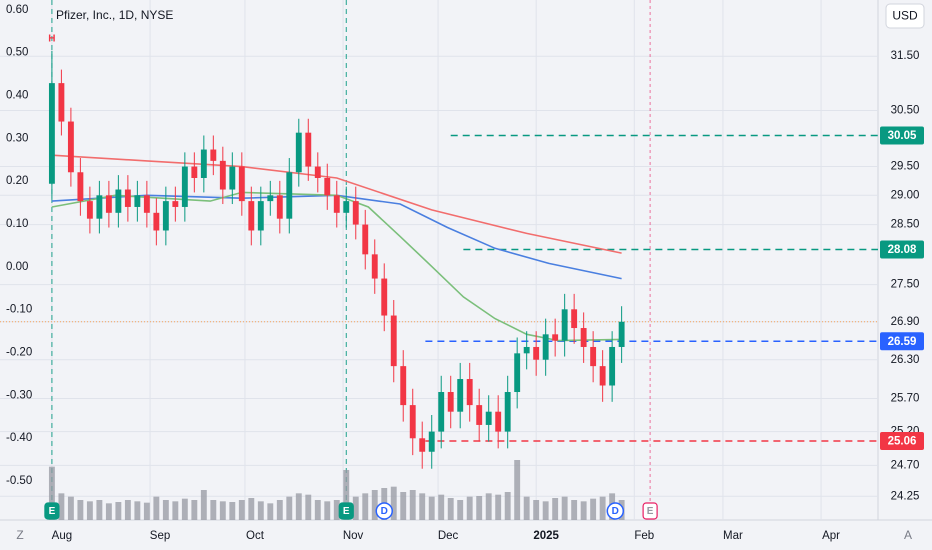  I want to click on y2-tick-label: 0.30, so click(17, 138).